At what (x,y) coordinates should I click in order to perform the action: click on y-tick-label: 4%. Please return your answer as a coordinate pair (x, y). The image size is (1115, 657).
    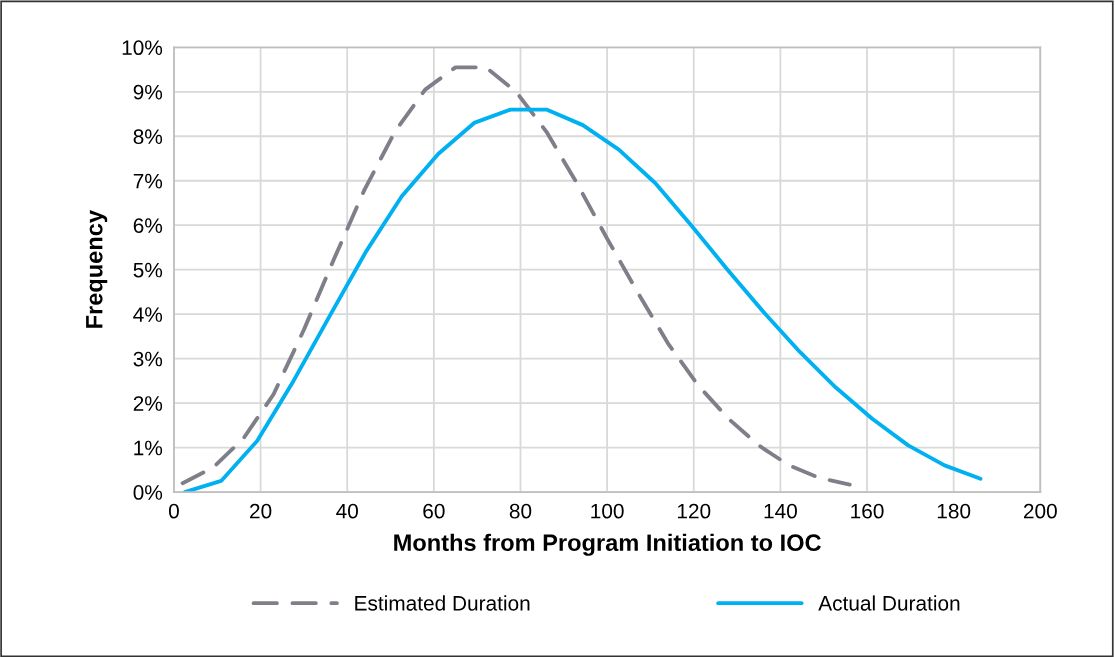
    Looking at the image, I should click on (148, 314).